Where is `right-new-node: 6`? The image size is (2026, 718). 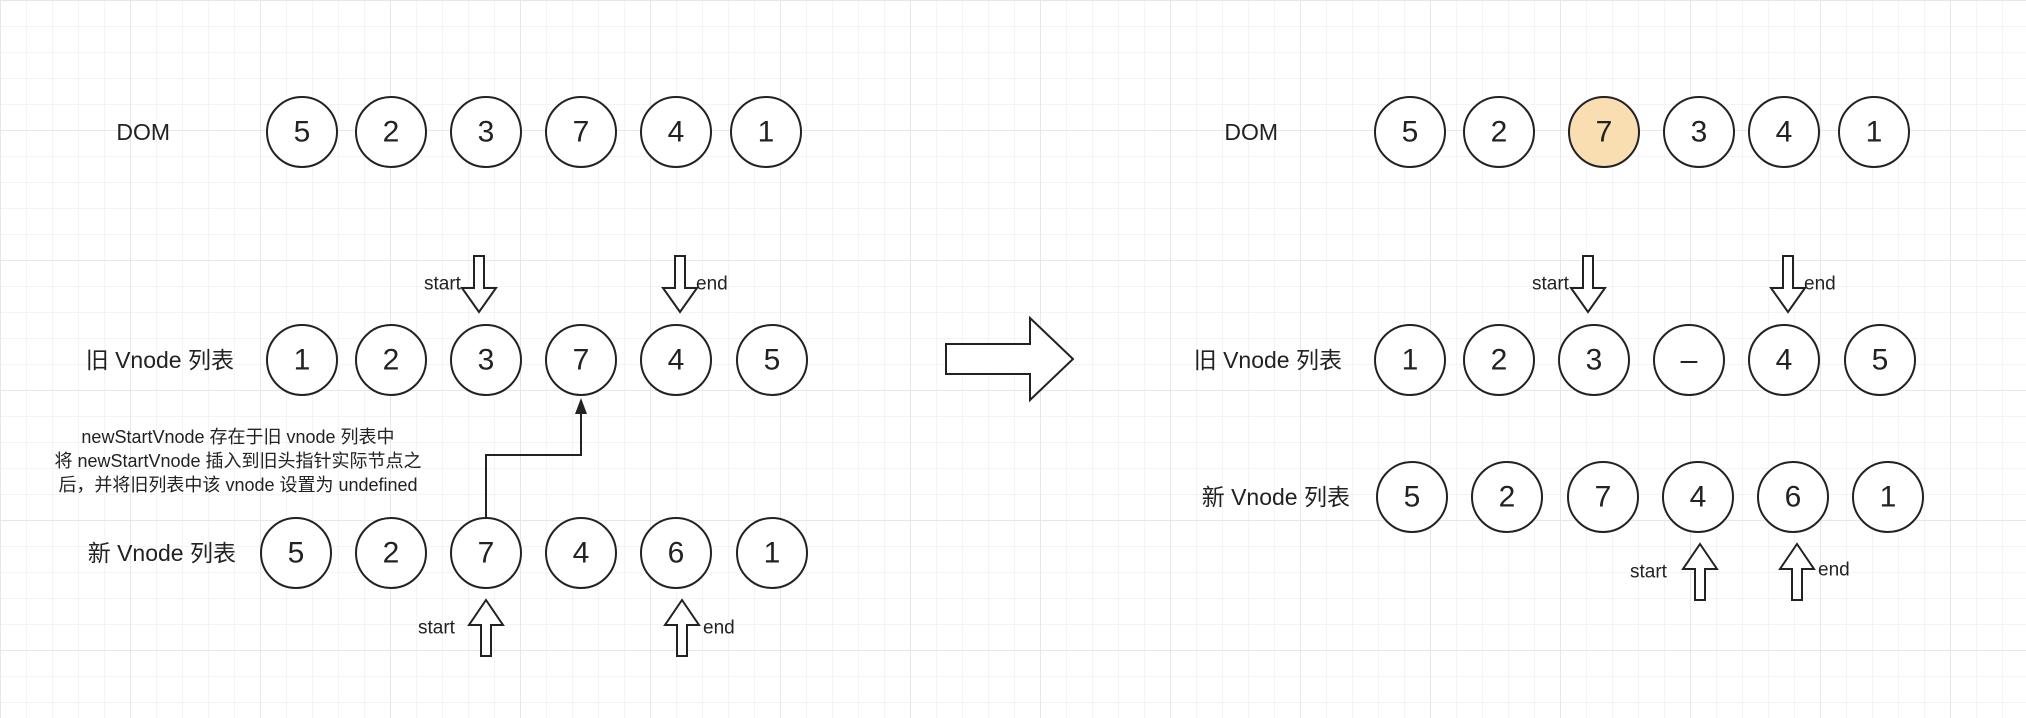 right-new-node: 6 is located at coordinates (1793, 497).